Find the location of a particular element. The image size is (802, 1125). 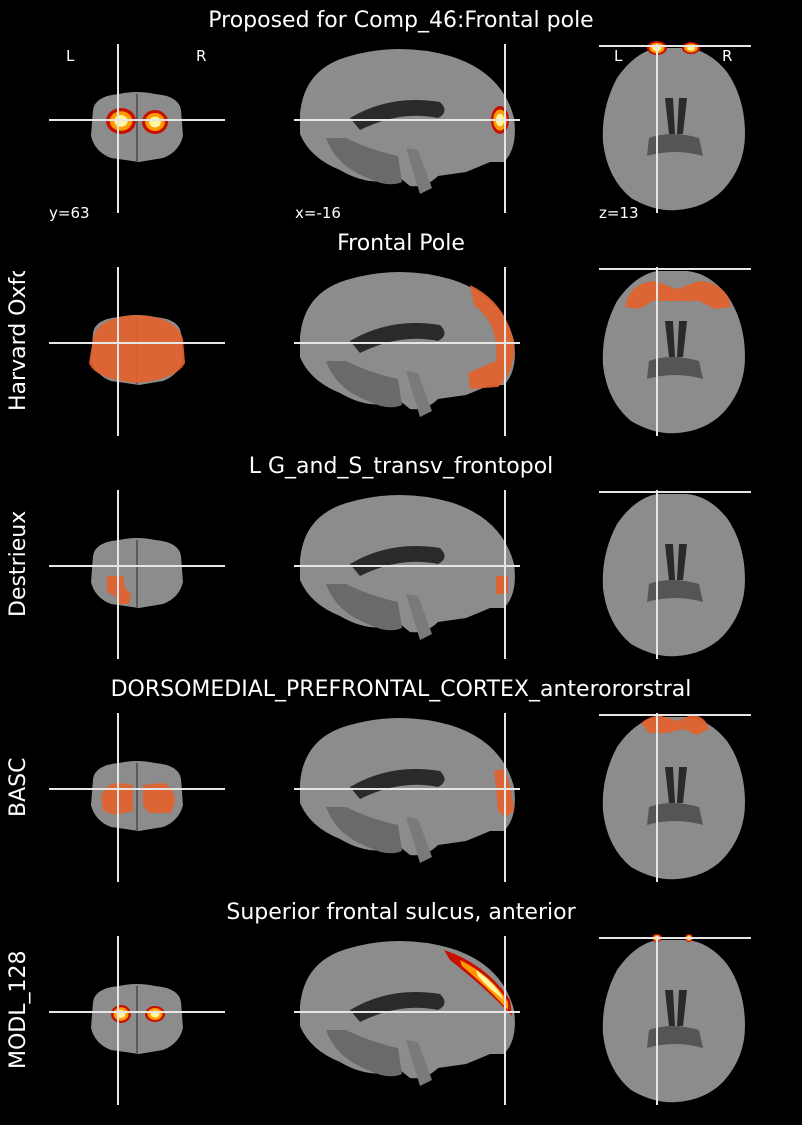

atlas-name-label: BASC is located at coordinates (18, 787).